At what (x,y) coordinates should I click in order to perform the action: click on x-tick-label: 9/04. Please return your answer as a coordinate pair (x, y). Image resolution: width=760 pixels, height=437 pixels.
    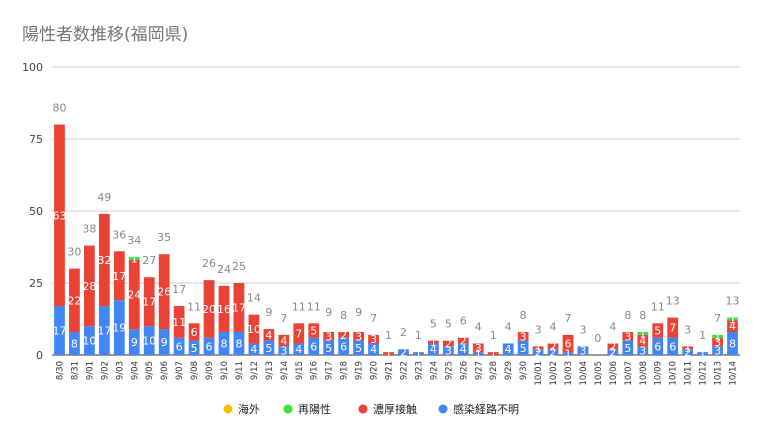
    Looking at the image, I should click on (135, 370).